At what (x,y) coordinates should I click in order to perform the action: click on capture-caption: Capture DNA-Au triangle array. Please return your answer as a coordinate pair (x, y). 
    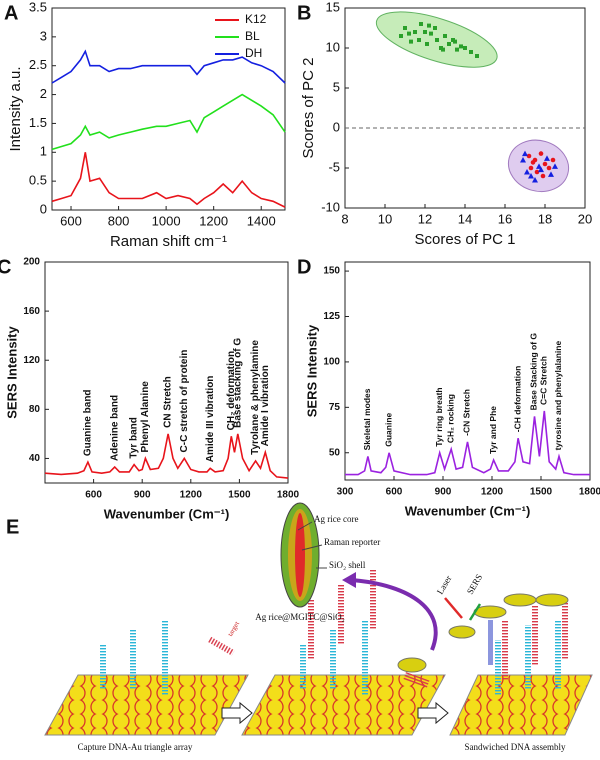
    Looking at the image, I should click on (135, 747).